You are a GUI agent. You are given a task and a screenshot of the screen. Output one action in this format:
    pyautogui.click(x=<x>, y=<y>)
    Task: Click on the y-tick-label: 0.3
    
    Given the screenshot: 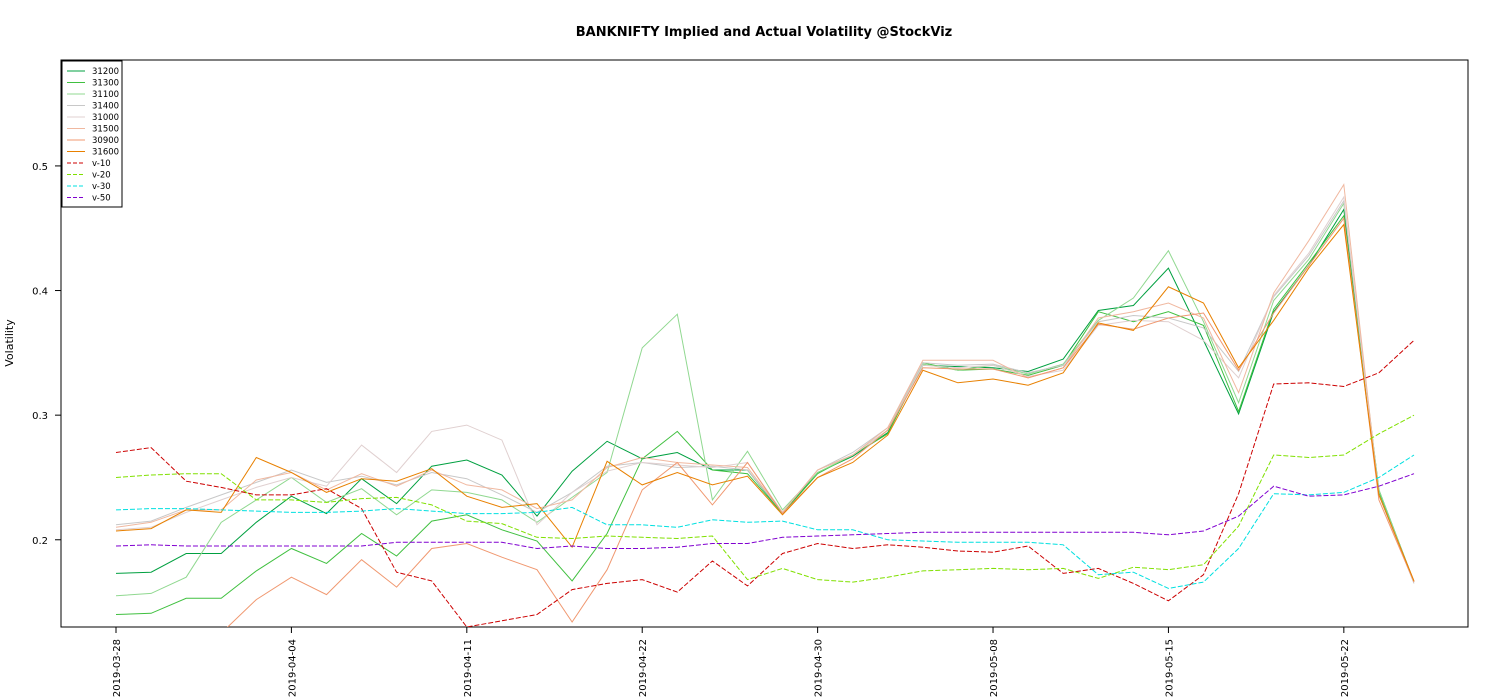 What is the action you would take?
    pyautogui.click(x=40, y=416)
    